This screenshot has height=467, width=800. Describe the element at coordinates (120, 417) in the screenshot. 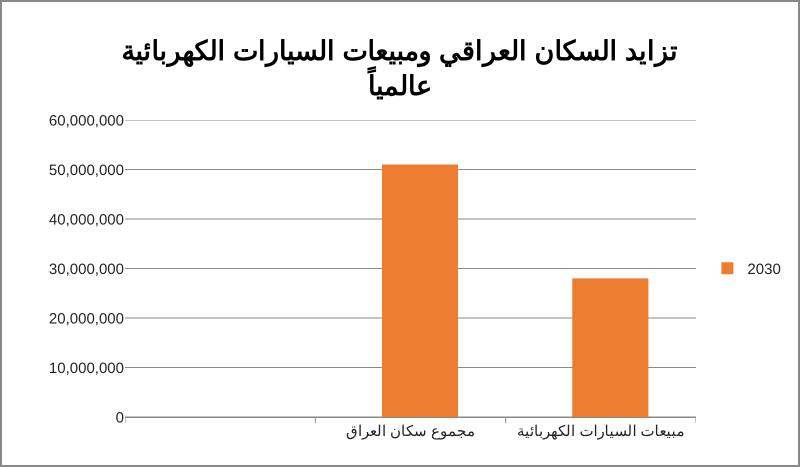

I see `y-tick-label: 0` at that location.